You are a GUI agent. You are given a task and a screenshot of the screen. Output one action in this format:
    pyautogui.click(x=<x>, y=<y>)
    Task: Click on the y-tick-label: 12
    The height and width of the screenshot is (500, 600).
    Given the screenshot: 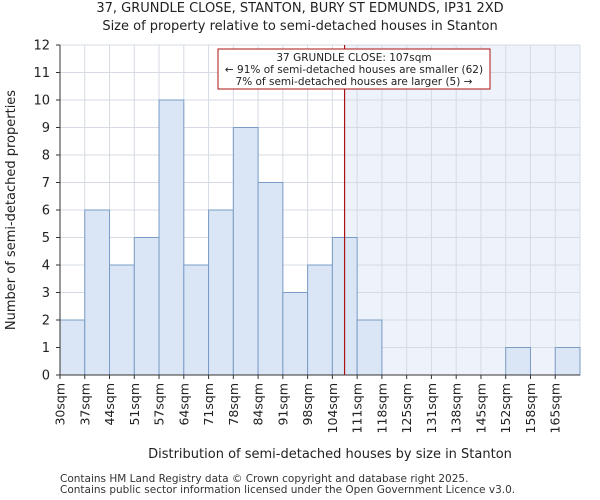 What is the action you would take?
    pyautogui.click(x=41, y=46)
    